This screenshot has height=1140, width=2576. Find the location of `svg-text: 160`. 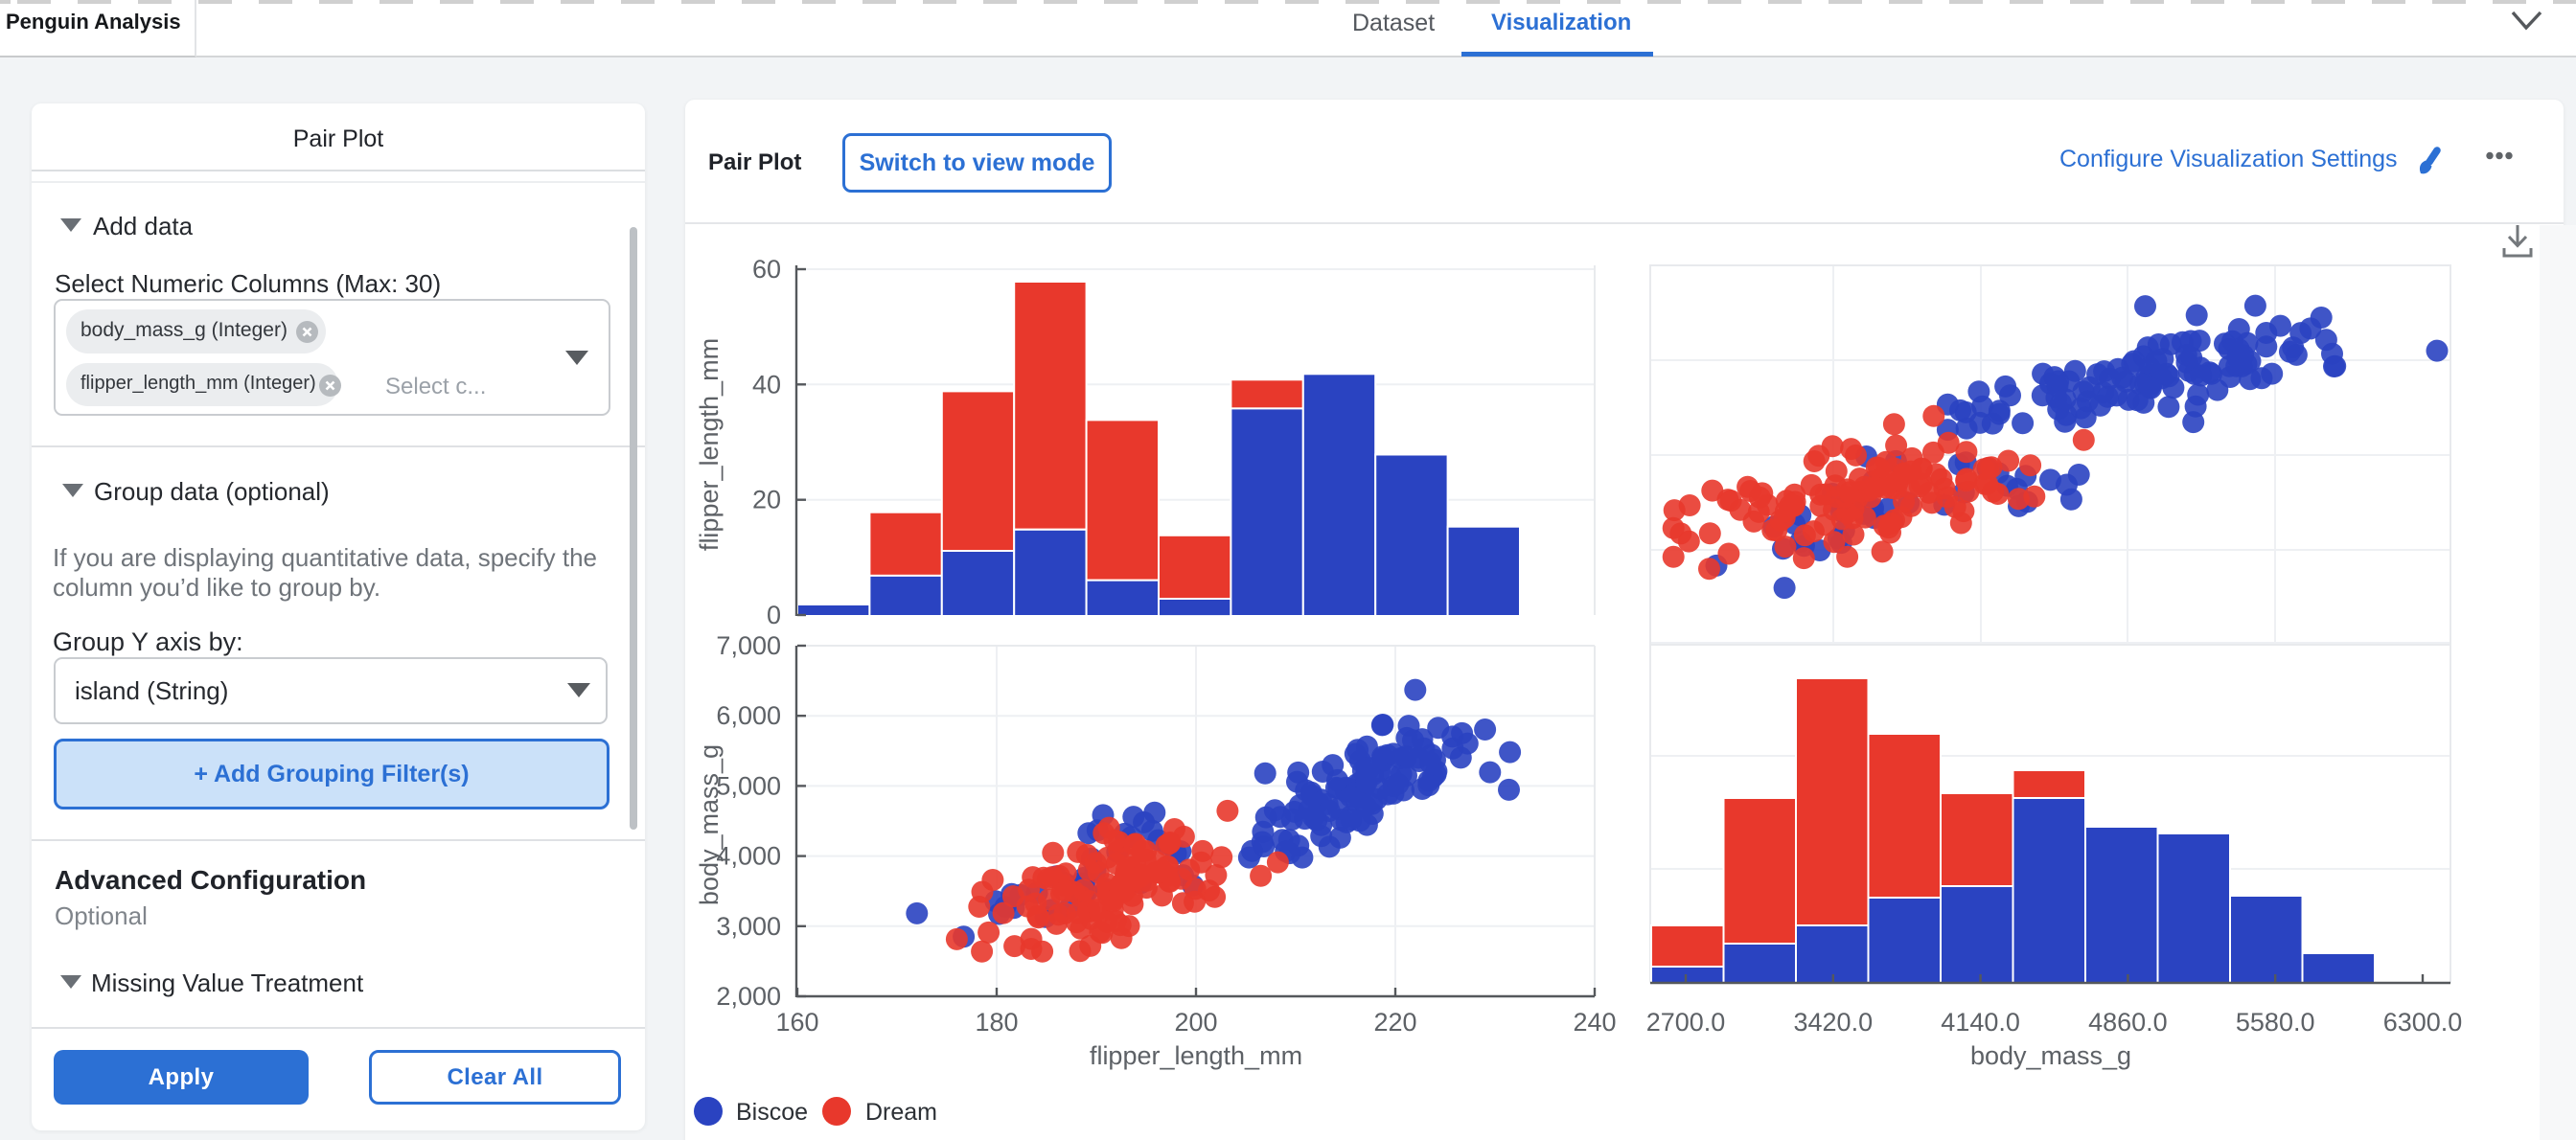

svg-text: 160 is located at coordinates (796, 1022).